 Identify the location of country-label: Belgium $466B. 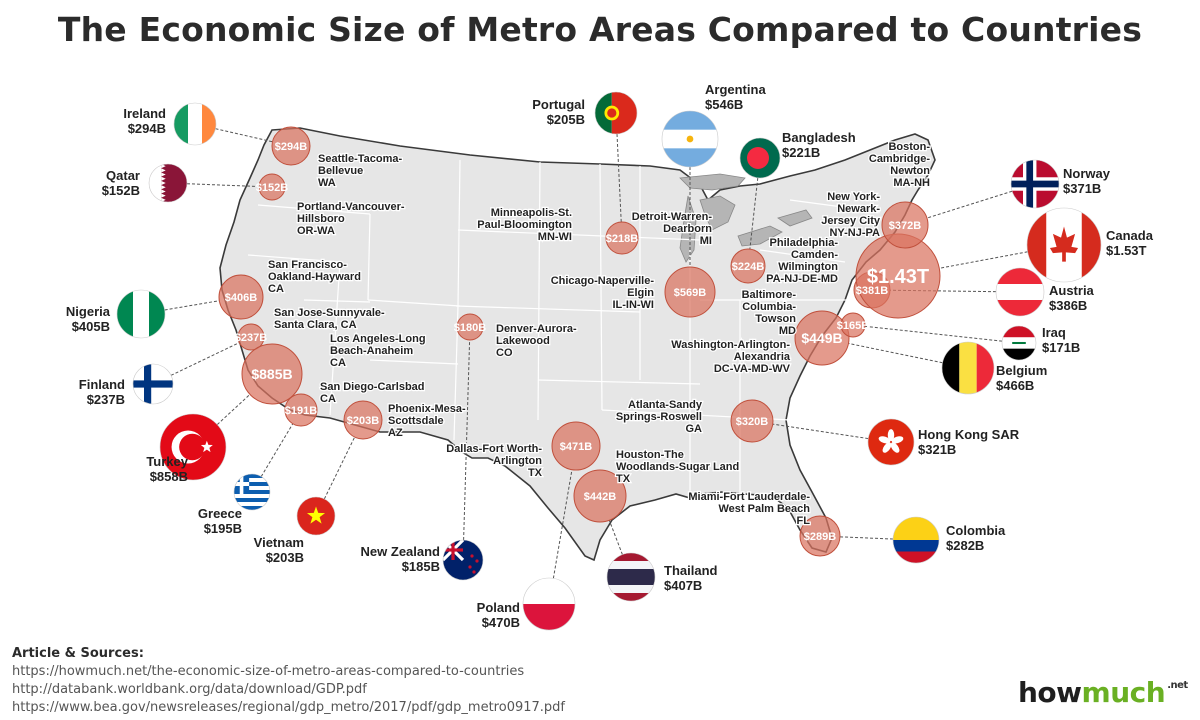
(1021, 378).